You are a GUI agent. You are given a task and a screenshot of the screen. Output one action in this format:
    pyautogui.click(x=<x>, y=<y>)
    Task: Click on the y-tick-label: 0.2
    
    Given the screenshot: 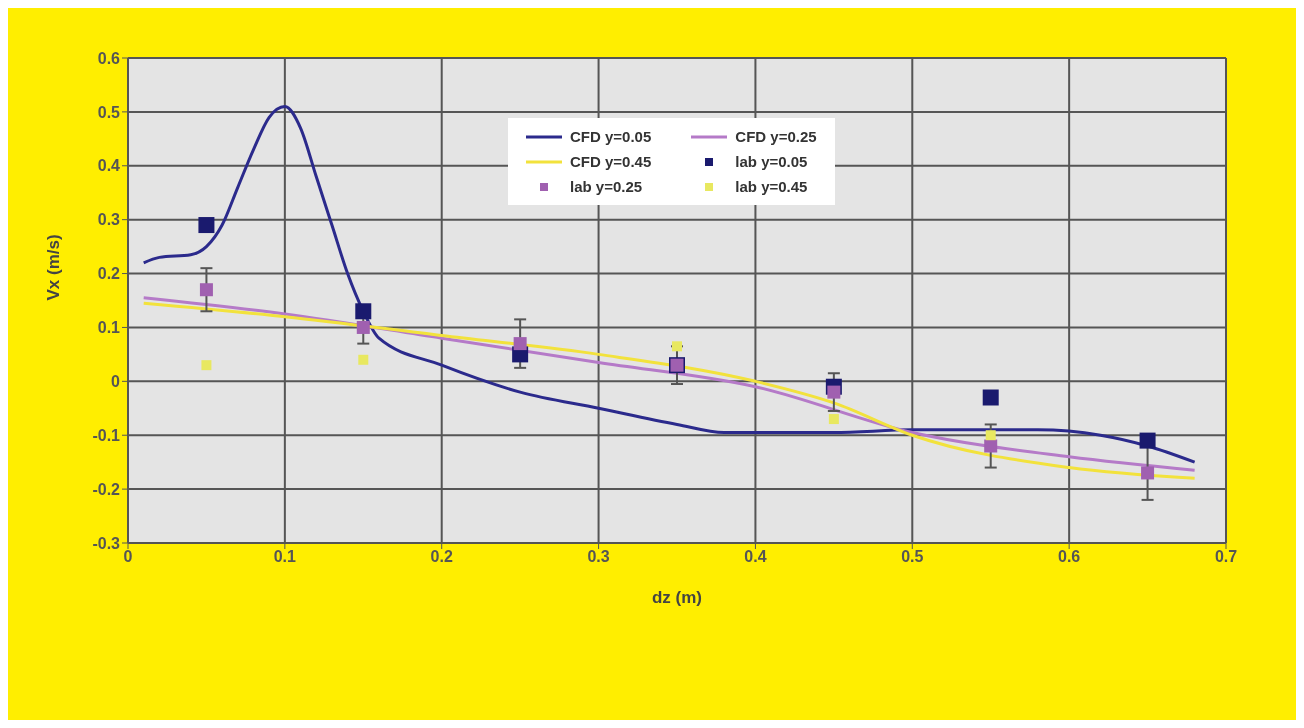 What is the action you would take?
    pyautogui.click(x=109, y=274)
    